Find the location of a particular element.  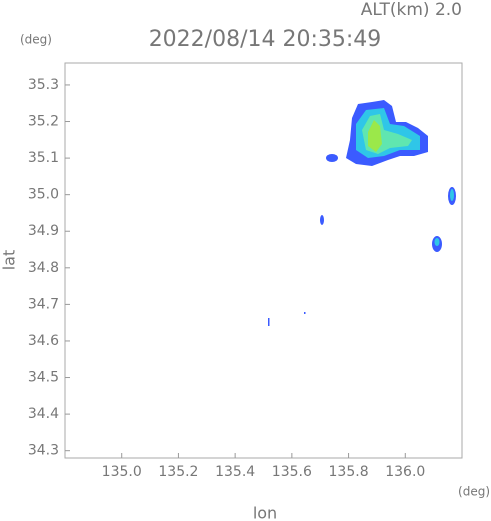

y-tick-label: 34.7 is located at coordinates (43, 304).